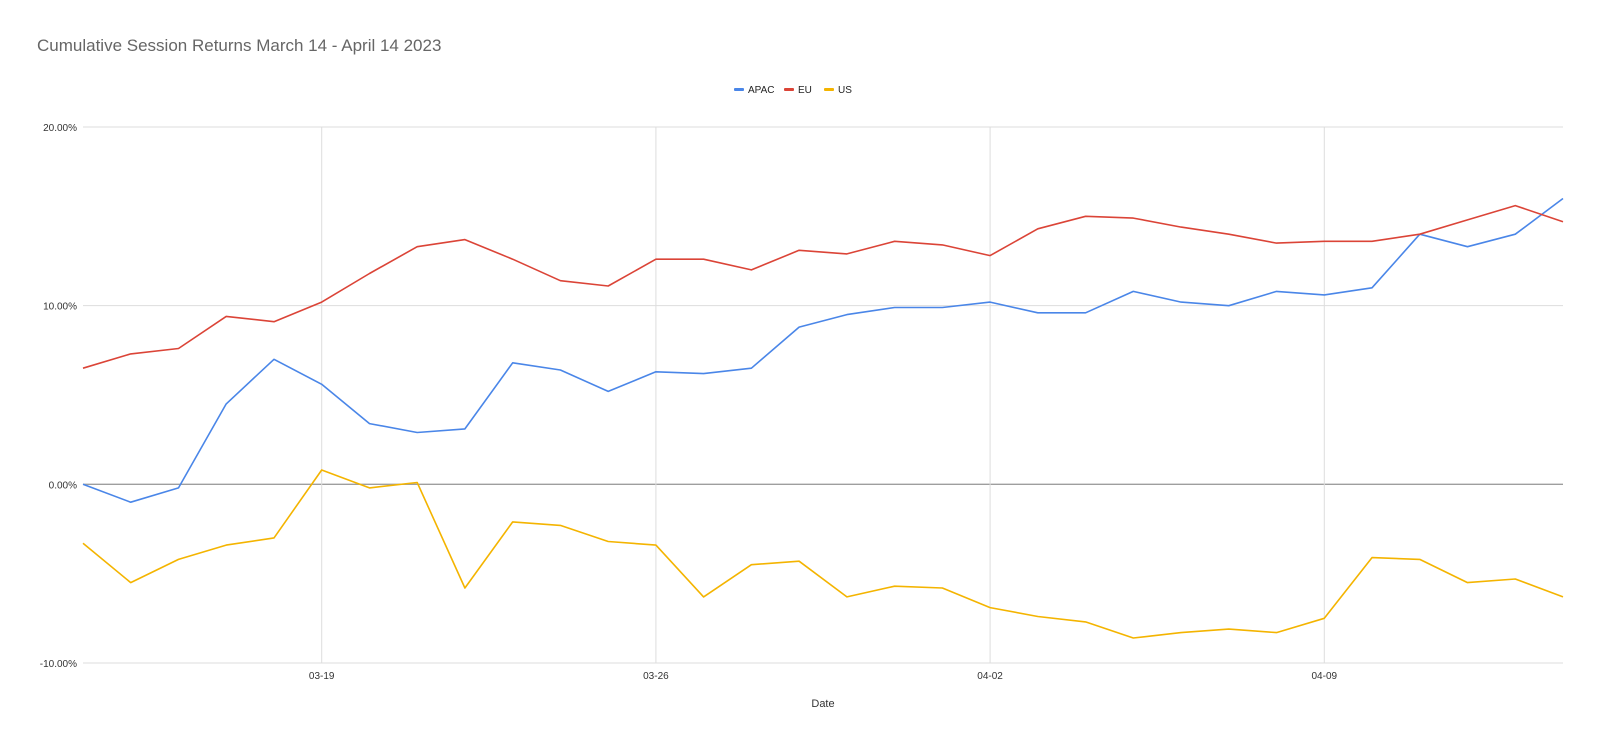  What do you see at coordinates (822, 704) in the screenshot?
I see `x-axis-title: Date` at bounding box center [822, 704].